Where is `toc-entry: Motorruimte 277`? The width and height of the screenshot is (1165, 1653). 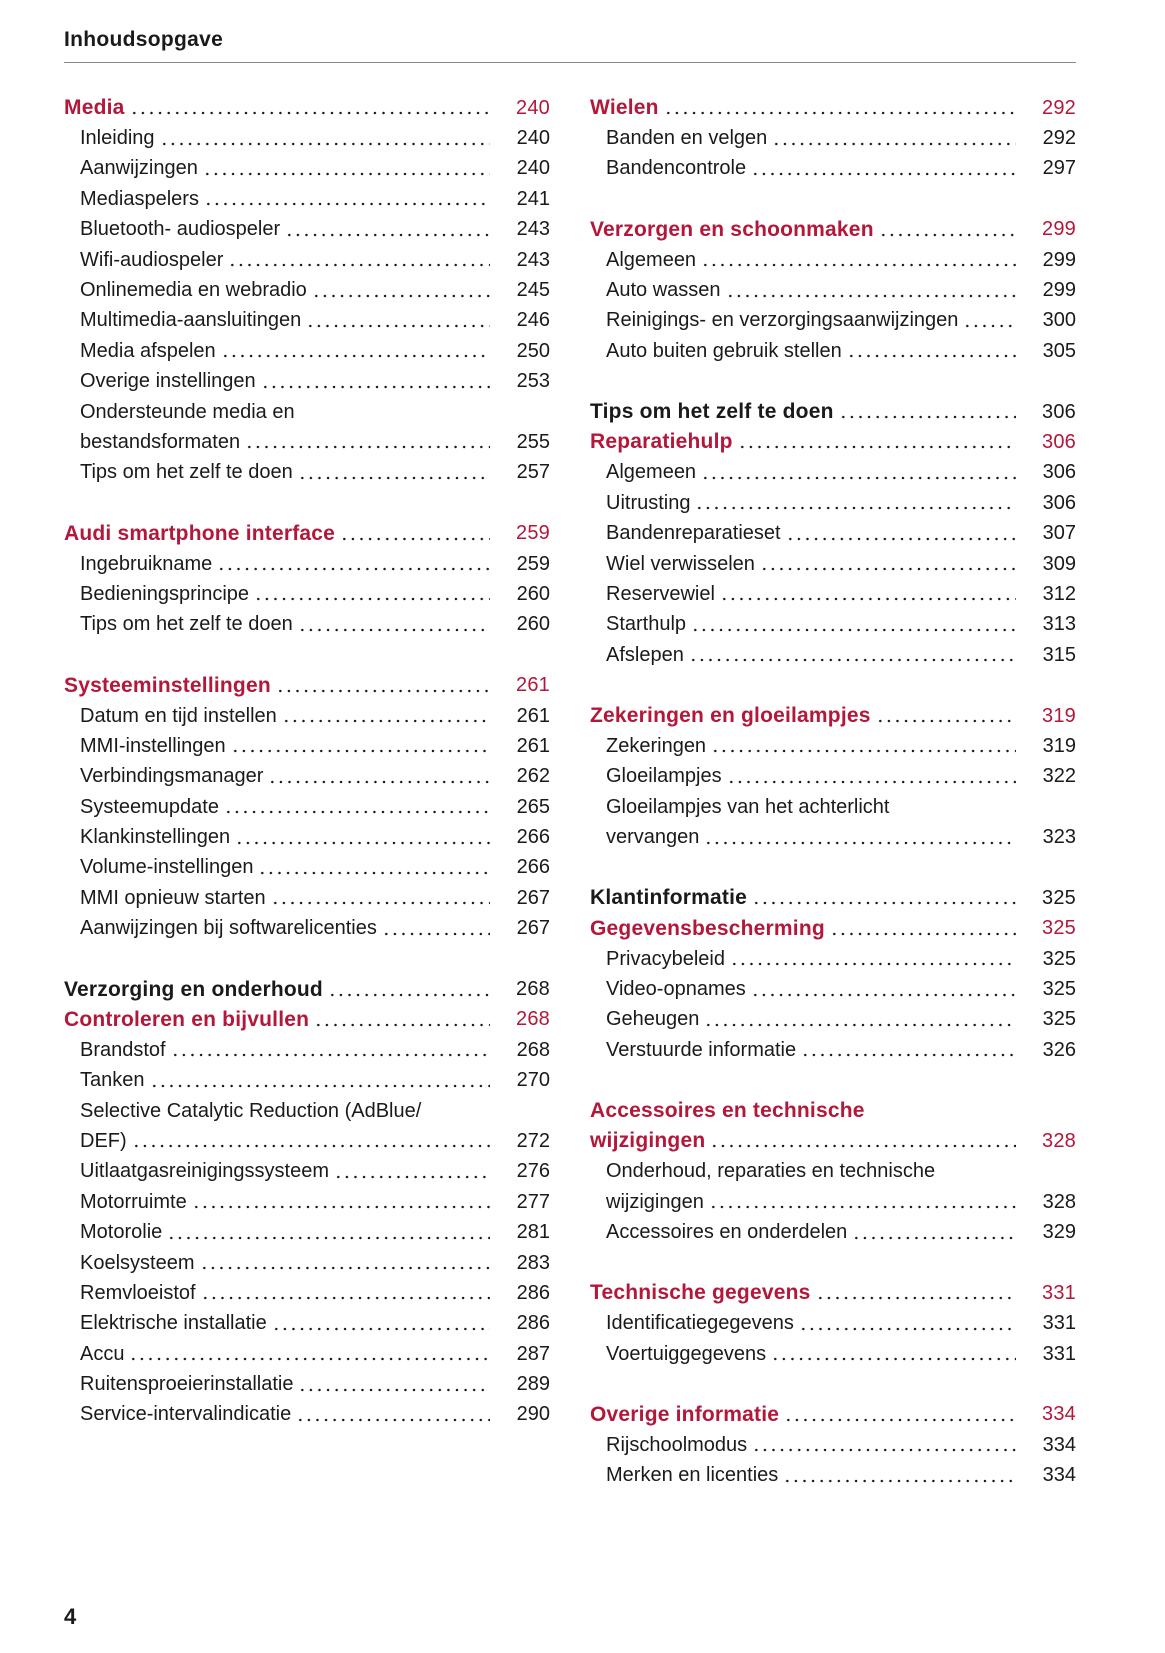
toc-entry: Motorruimte 277 is located at coordinates (307, 1202).